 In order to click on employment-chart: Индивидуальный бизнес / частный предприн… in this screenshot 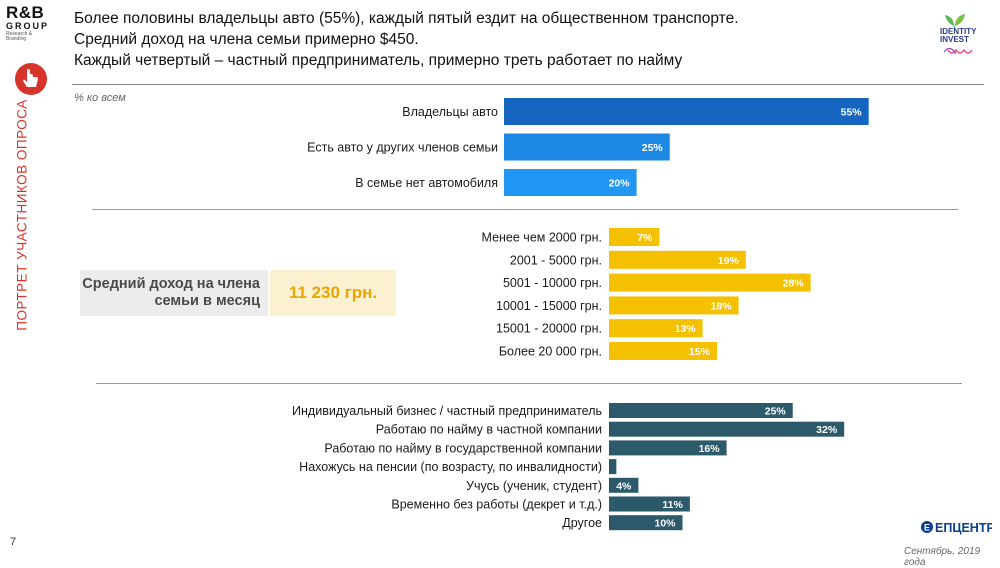, I will do `click(568, 467)`.